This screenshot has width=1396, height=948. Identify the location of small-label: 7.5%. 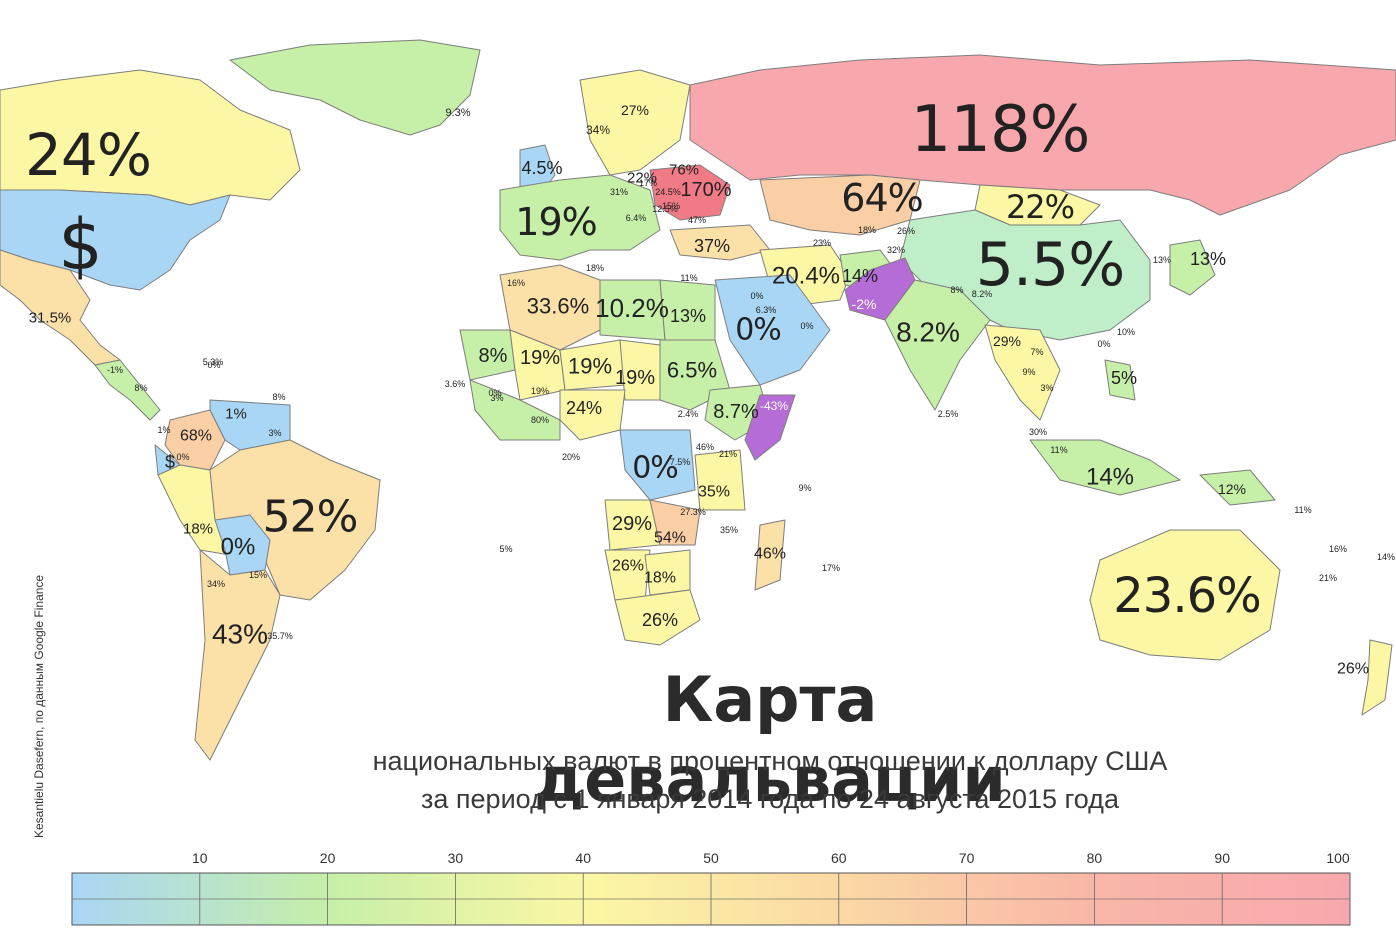
(680, 462).